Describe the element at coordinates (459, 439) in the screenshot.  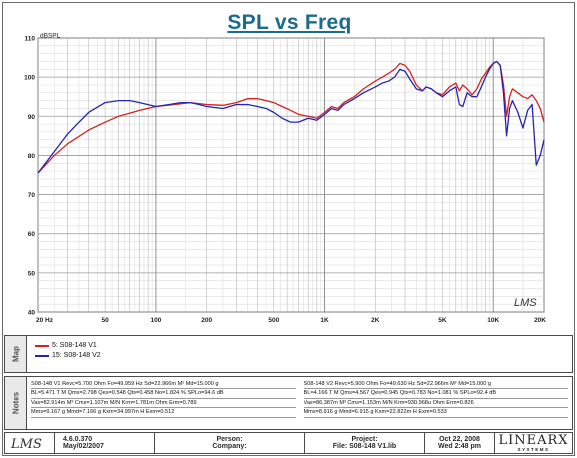
I see `date-text: Oct 22, 2008` at that location.